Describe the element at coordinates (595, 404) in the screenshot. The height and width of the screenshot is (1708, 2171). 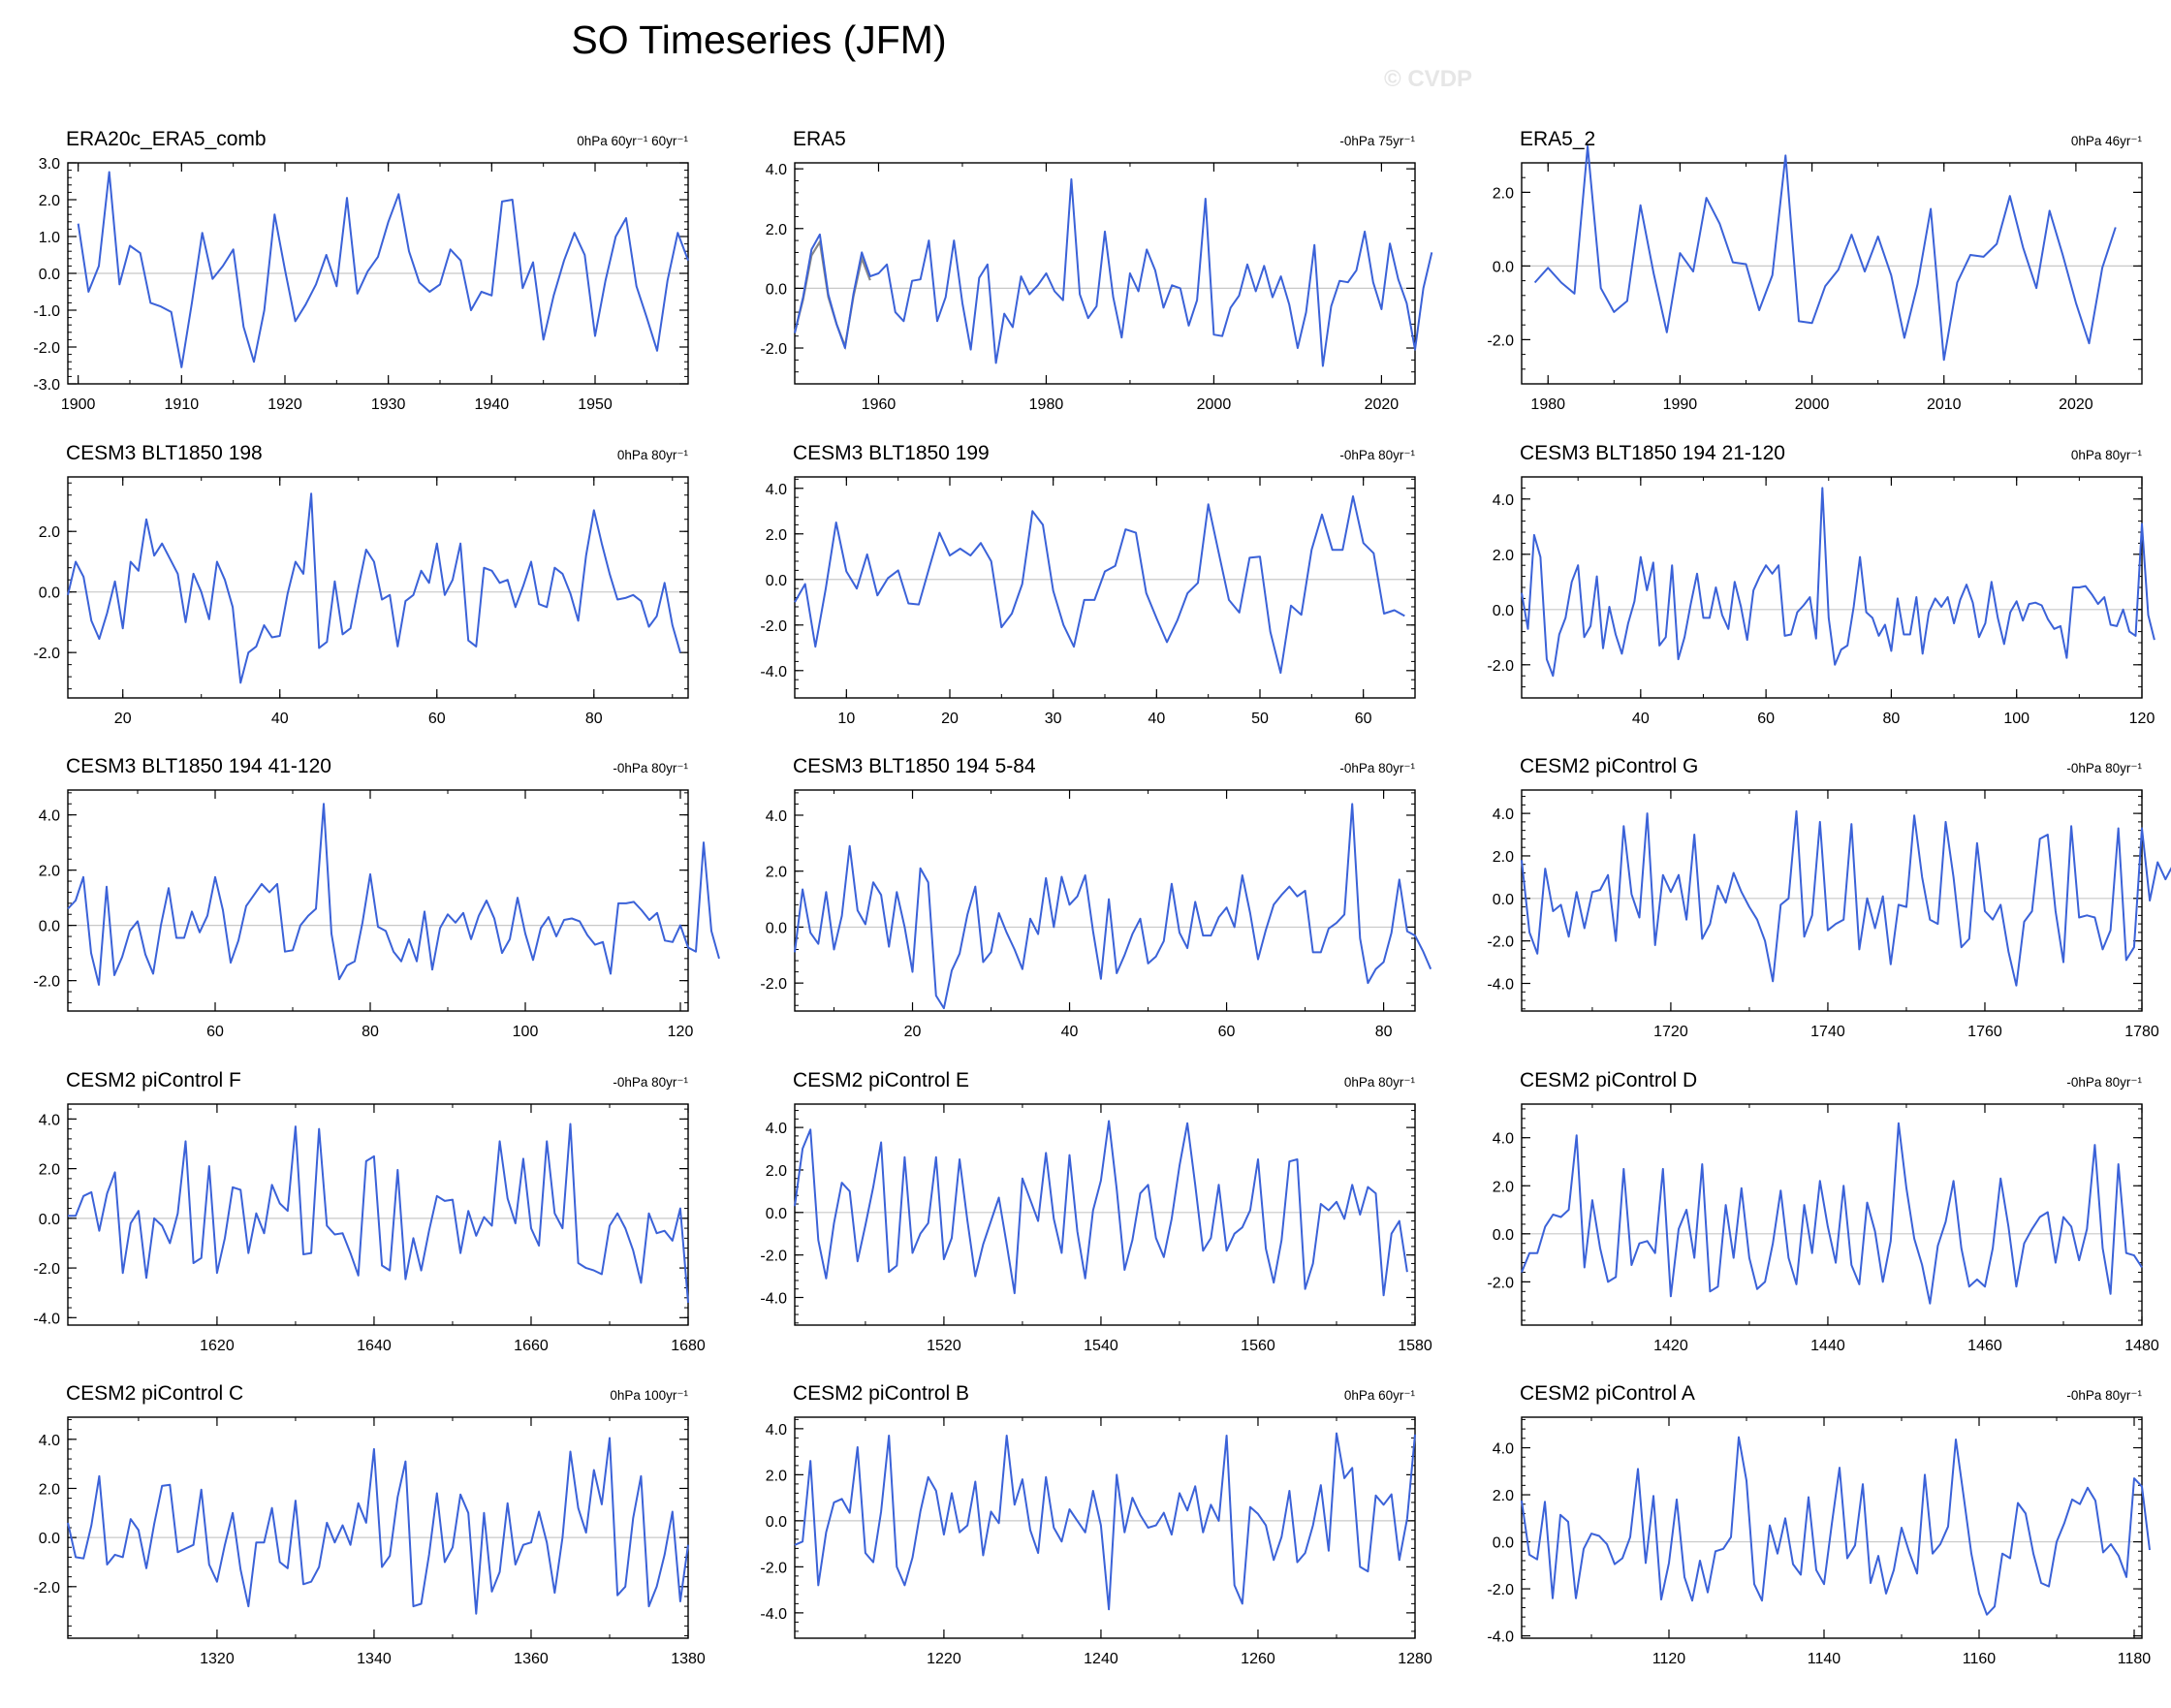
I see `x-tick-label: 1950` at that location.